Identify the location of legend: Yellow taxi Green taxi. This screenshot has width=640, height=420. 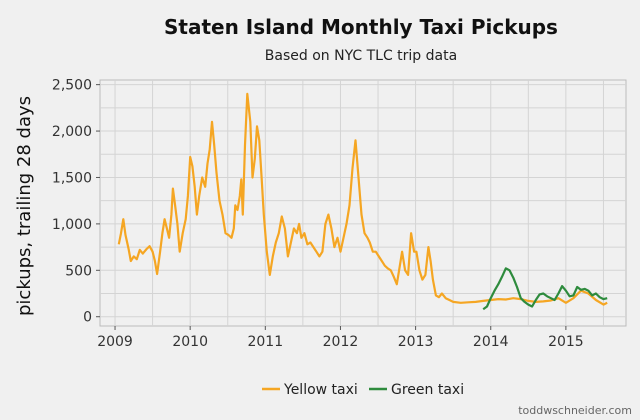
(363, 390).